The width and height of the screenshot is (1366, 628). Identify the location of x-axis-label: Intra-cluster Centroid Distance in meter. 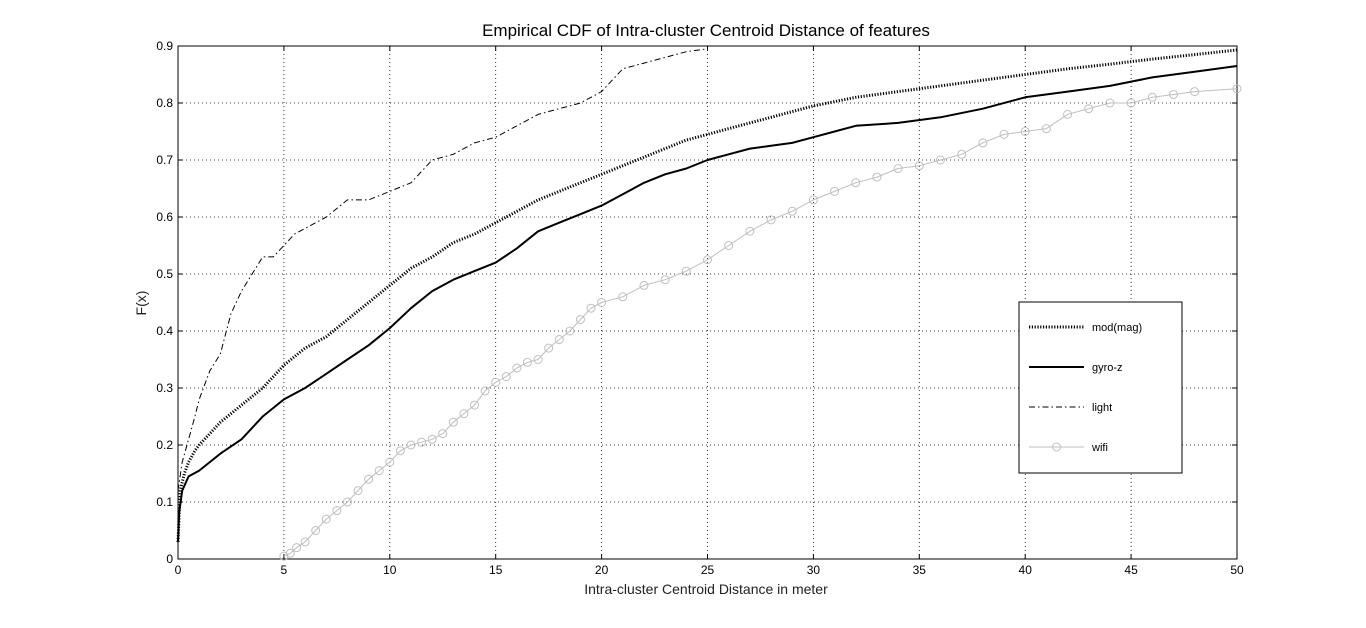
(706, 589).